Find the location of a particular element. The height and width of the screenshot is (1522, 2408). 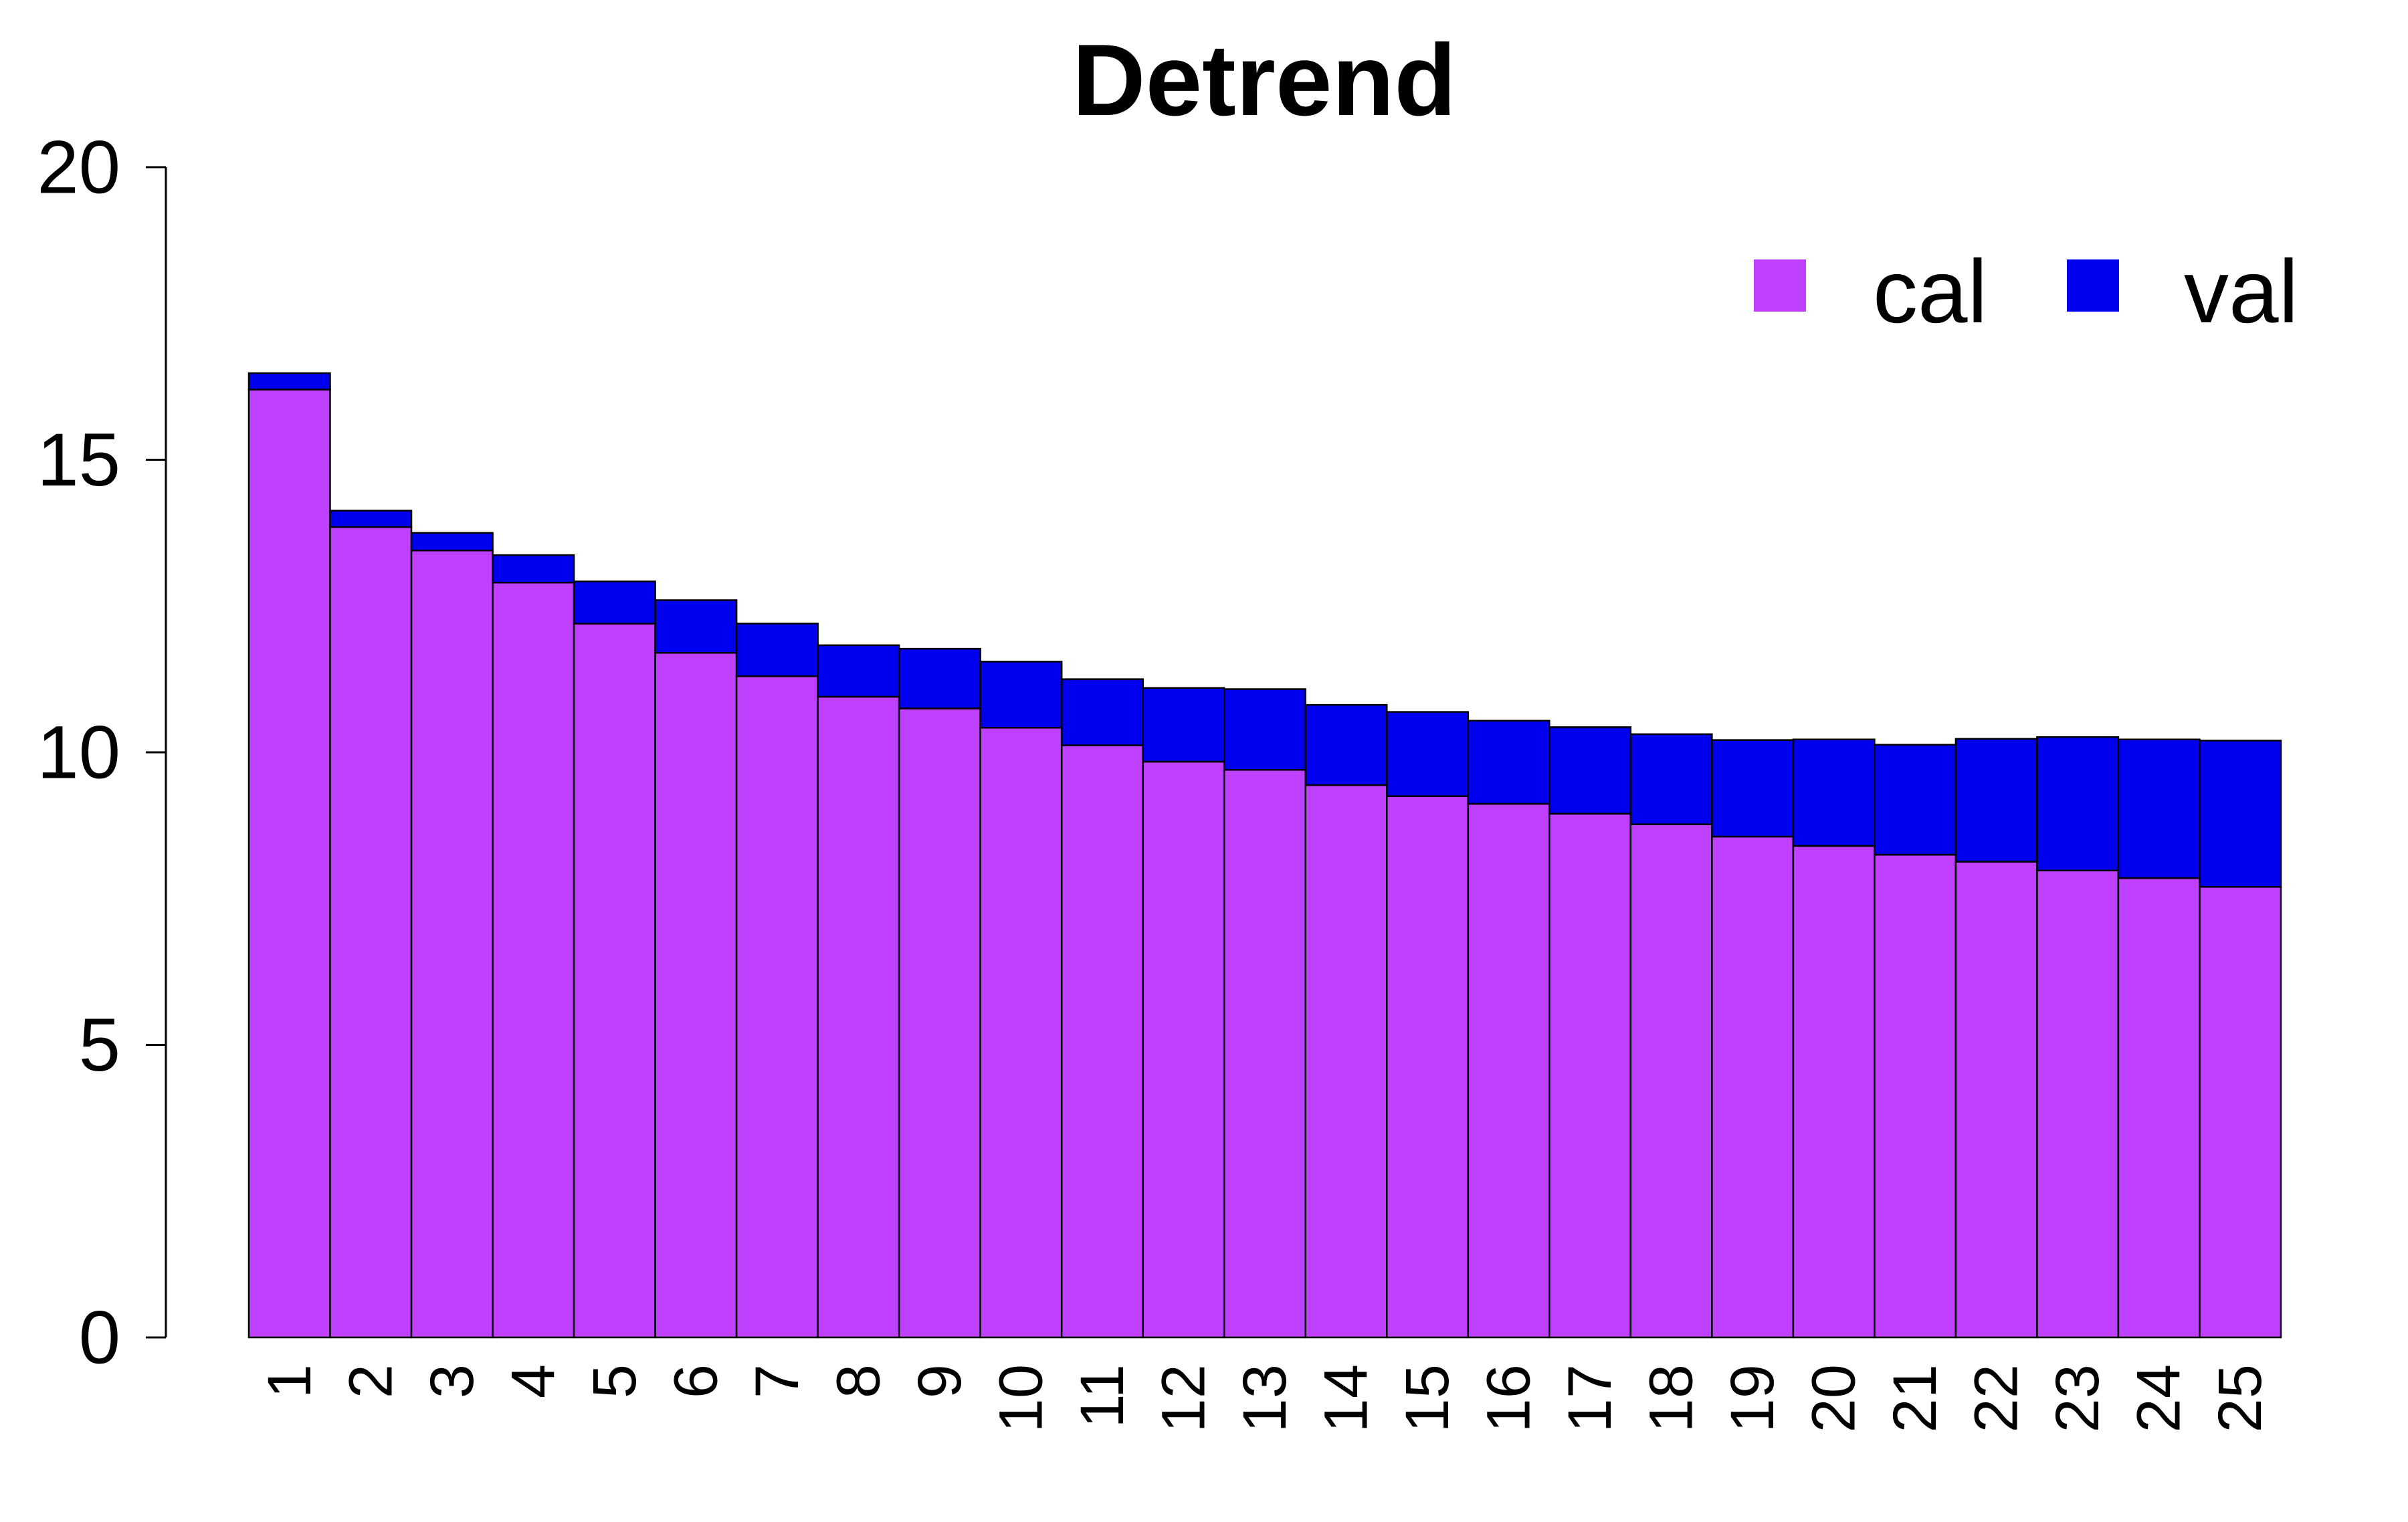

x-tick-label-4: 4 is located at coordinates (533, 1381).